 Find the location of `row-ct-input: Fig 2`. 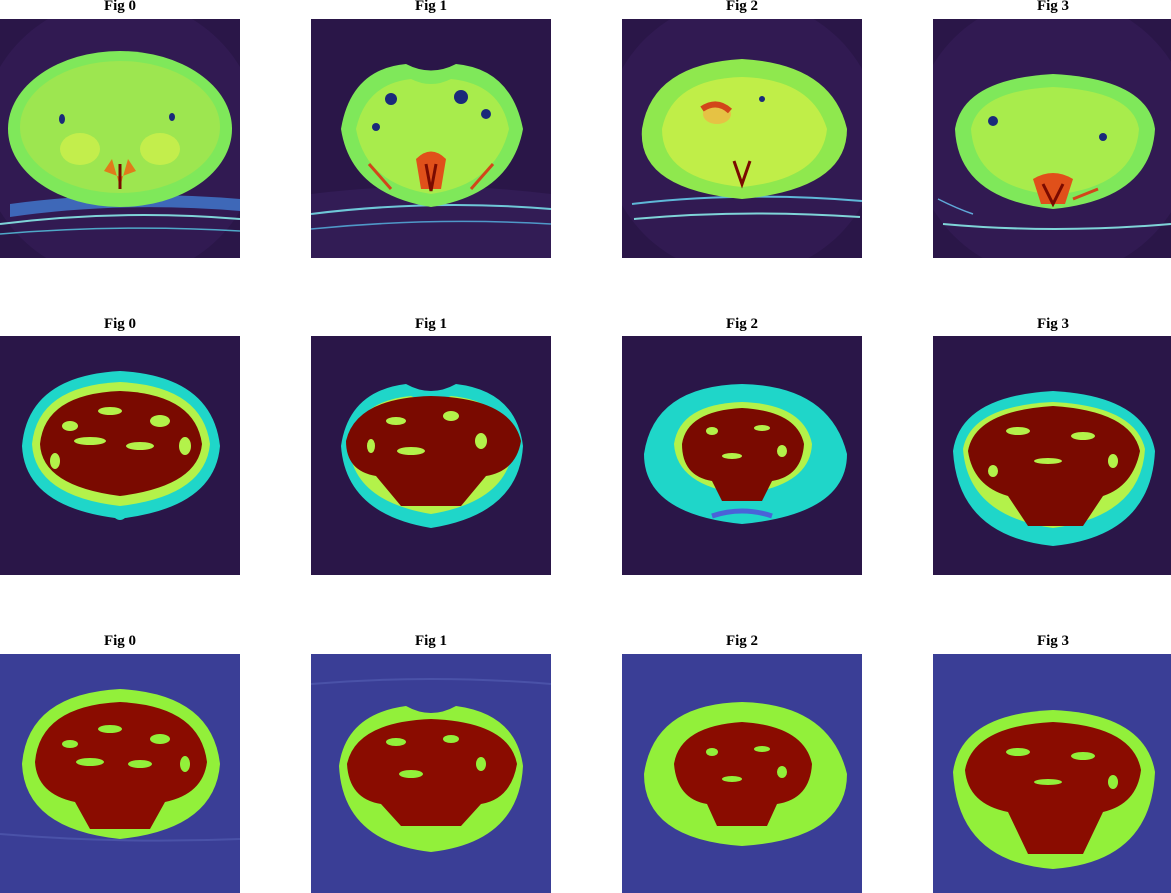

row-ct-input: Fig 2 is located at coordinates (742, 129).